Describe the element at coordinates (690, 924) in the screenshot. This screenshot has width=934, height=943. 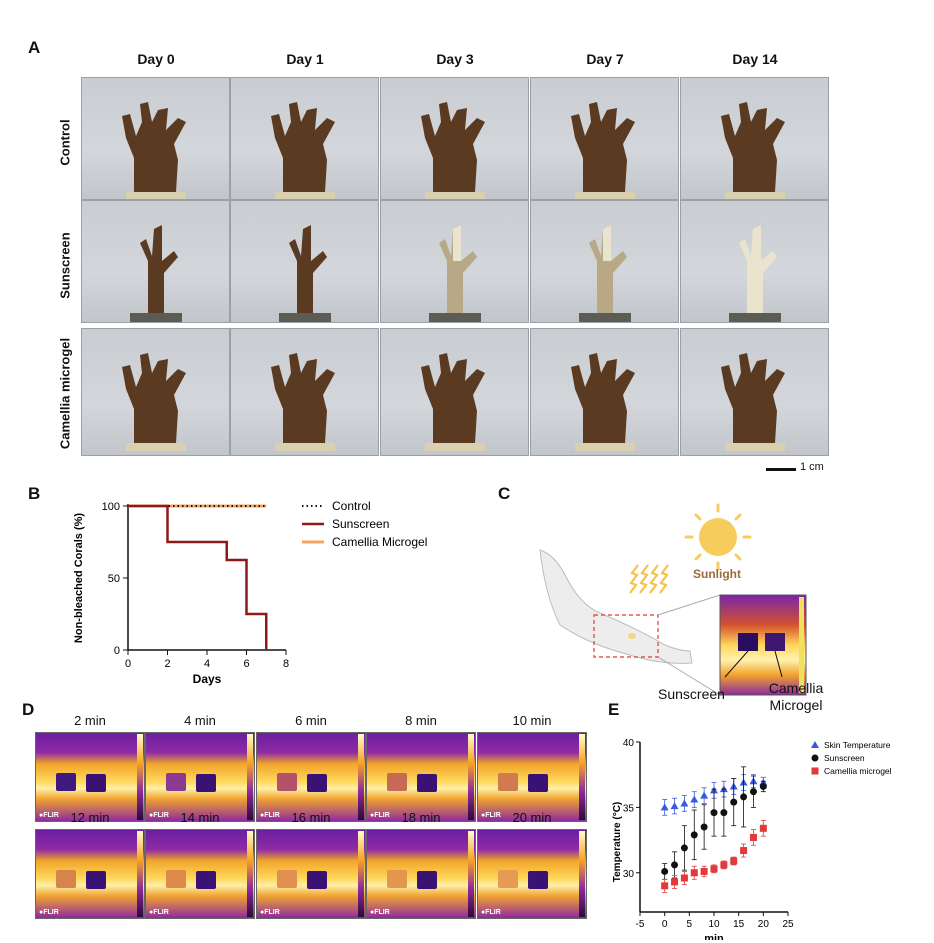
I see `x-tick-label: 5` at that location.